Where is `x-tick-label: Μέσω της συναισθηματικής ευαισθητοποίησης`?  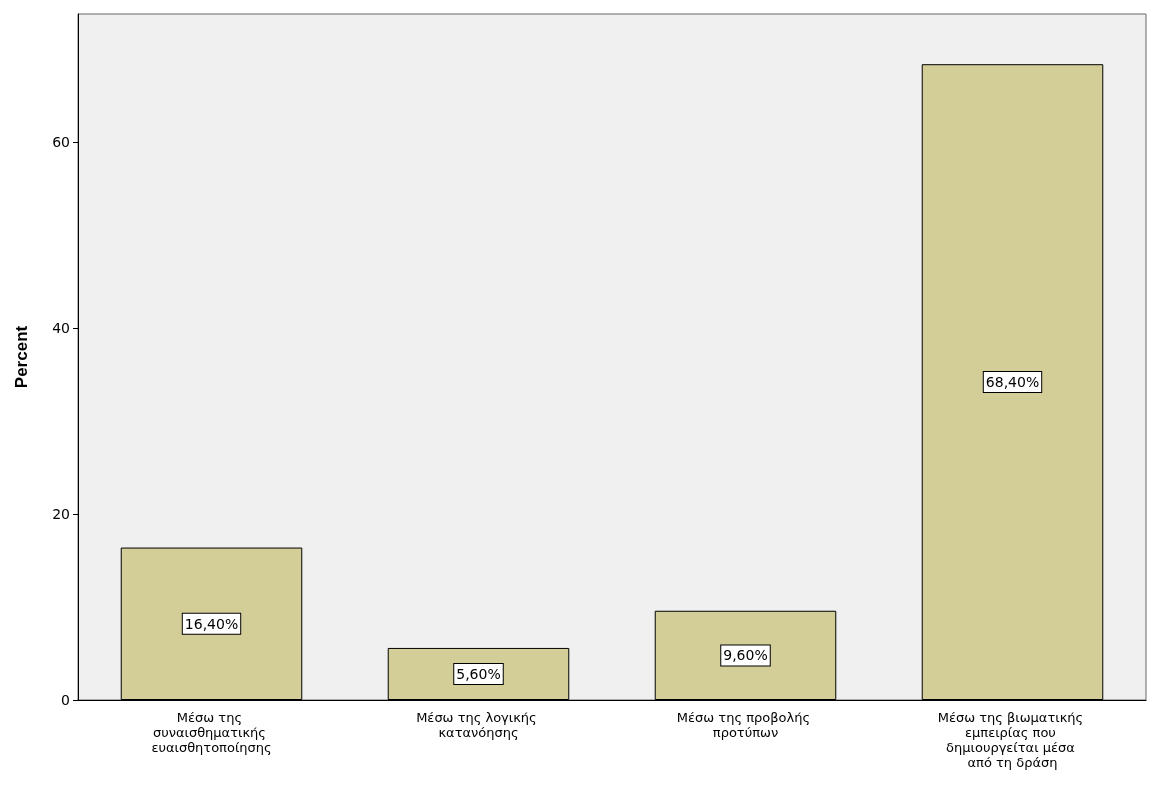
x-tick-label: Μέσω της συναισθηματικής ευαισθητοποίησης is located at coordinates (211, 732).